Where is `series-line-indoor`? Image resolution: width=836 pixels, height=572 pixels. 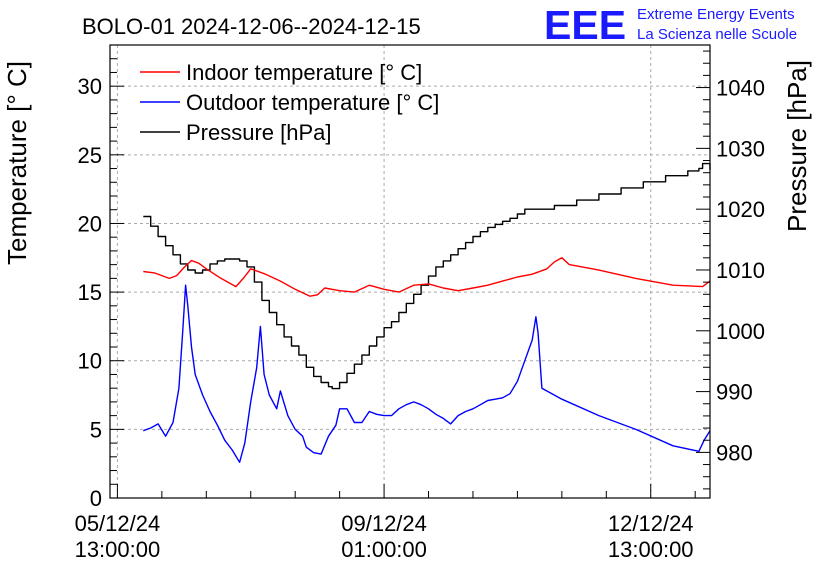 series-line-indoor is located at coordinates (427, 277).